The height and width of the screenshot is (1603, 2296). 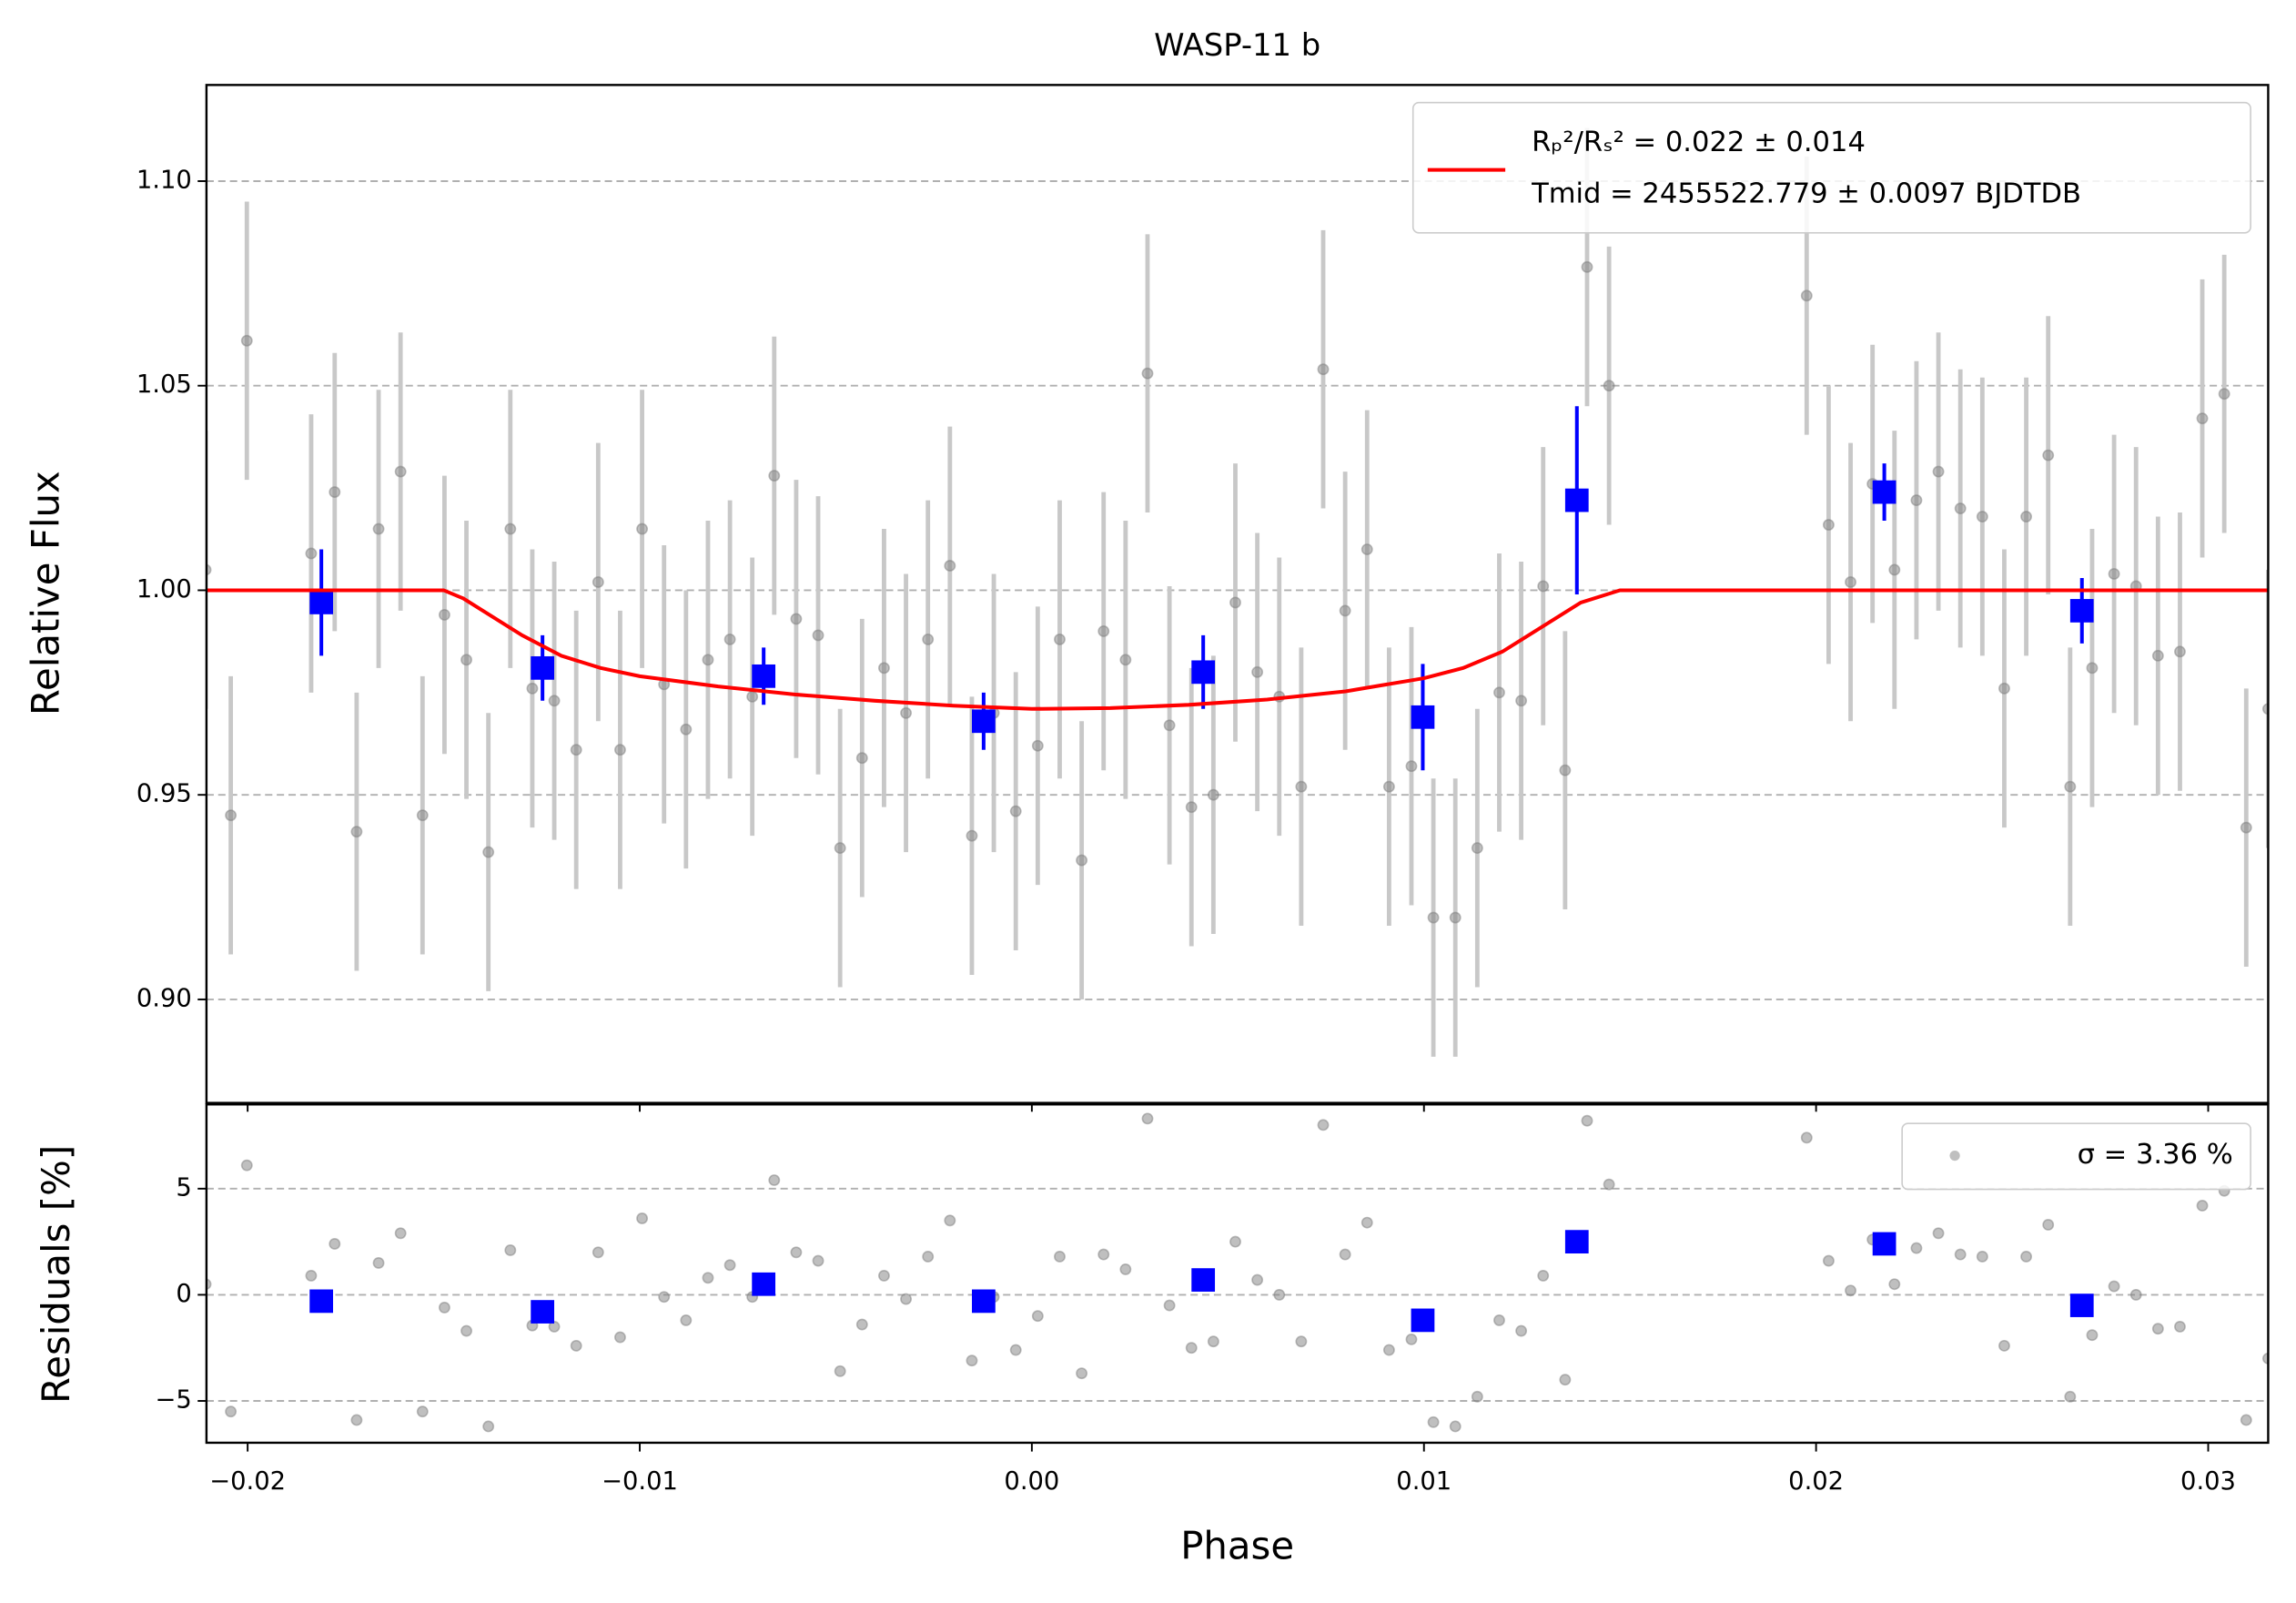 What do you see at coordinates (164, 180) in the screenshot?
I see `y-tick-label: 1.10` at bounding box center [164, 180].